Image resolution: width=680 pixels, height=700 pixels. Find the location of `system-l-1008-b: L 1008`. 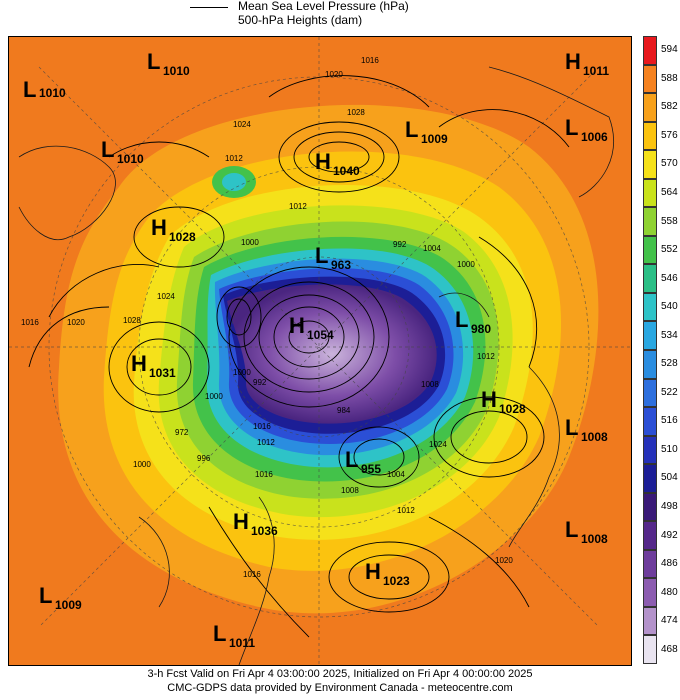

system-l-1008-b: L 1008 is located at coordinates (586, 531).